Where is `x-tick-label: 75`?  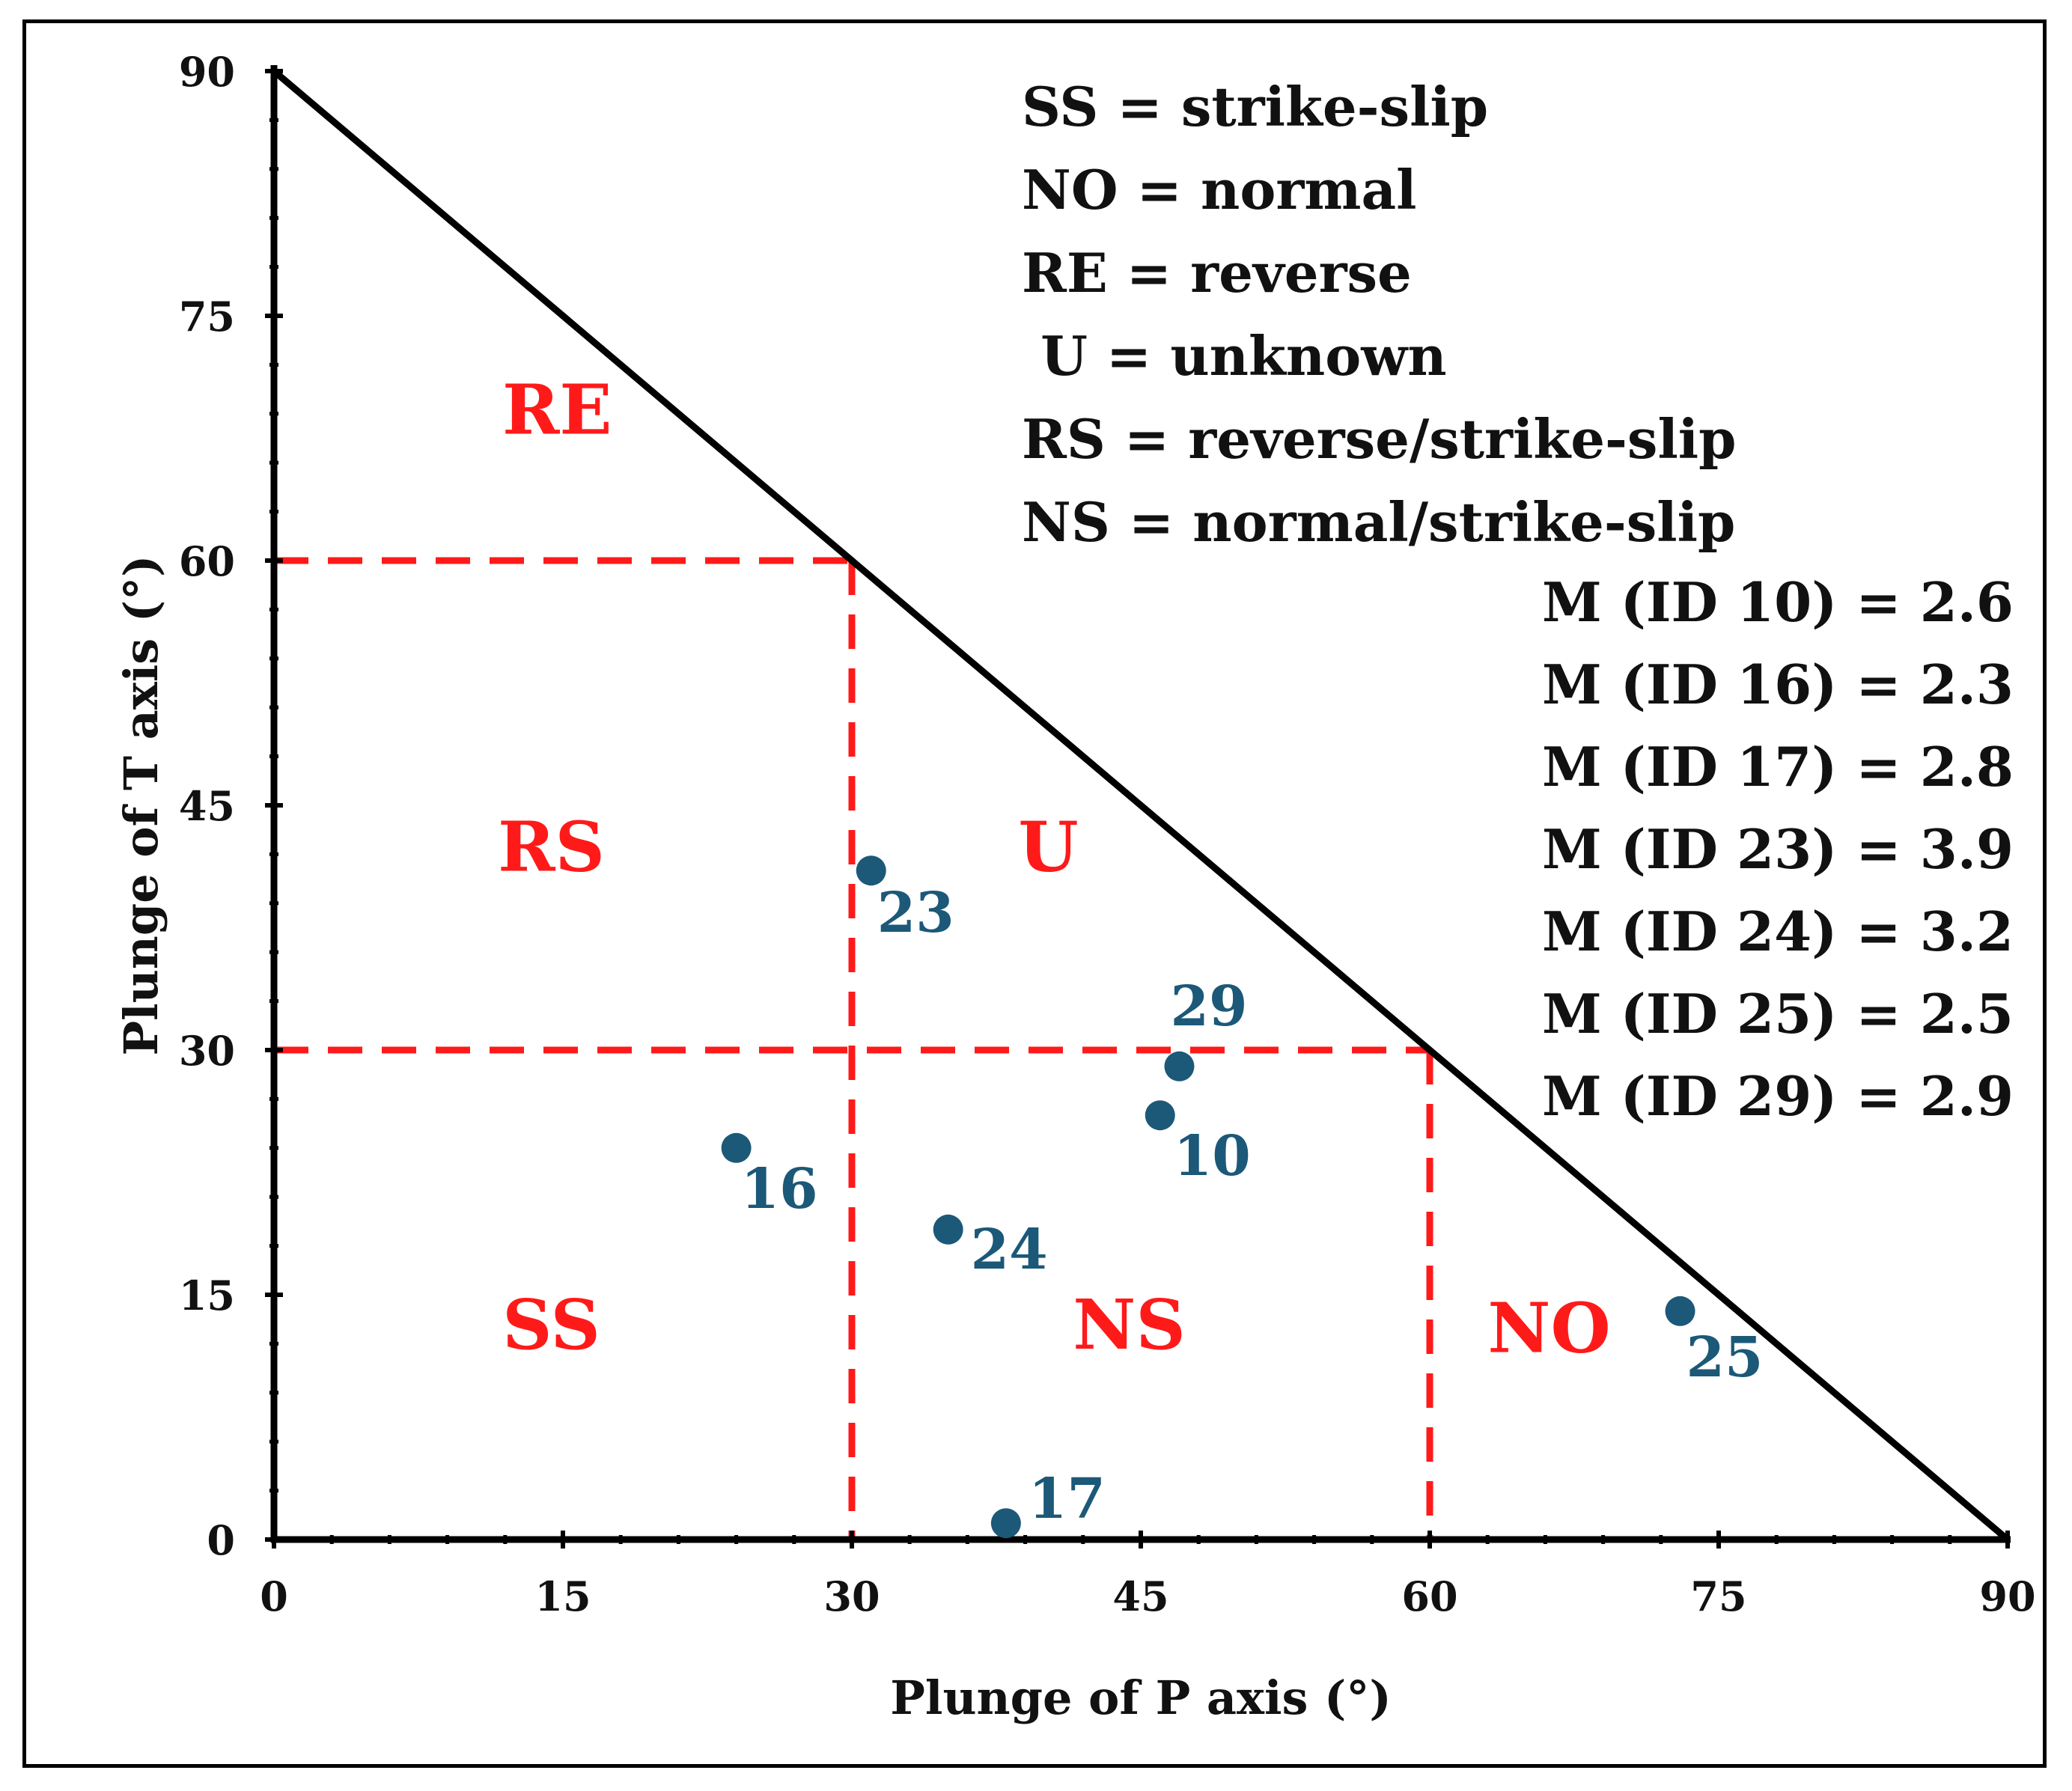
x-tick-label: 75 is located at coordinates (1718, 1596).